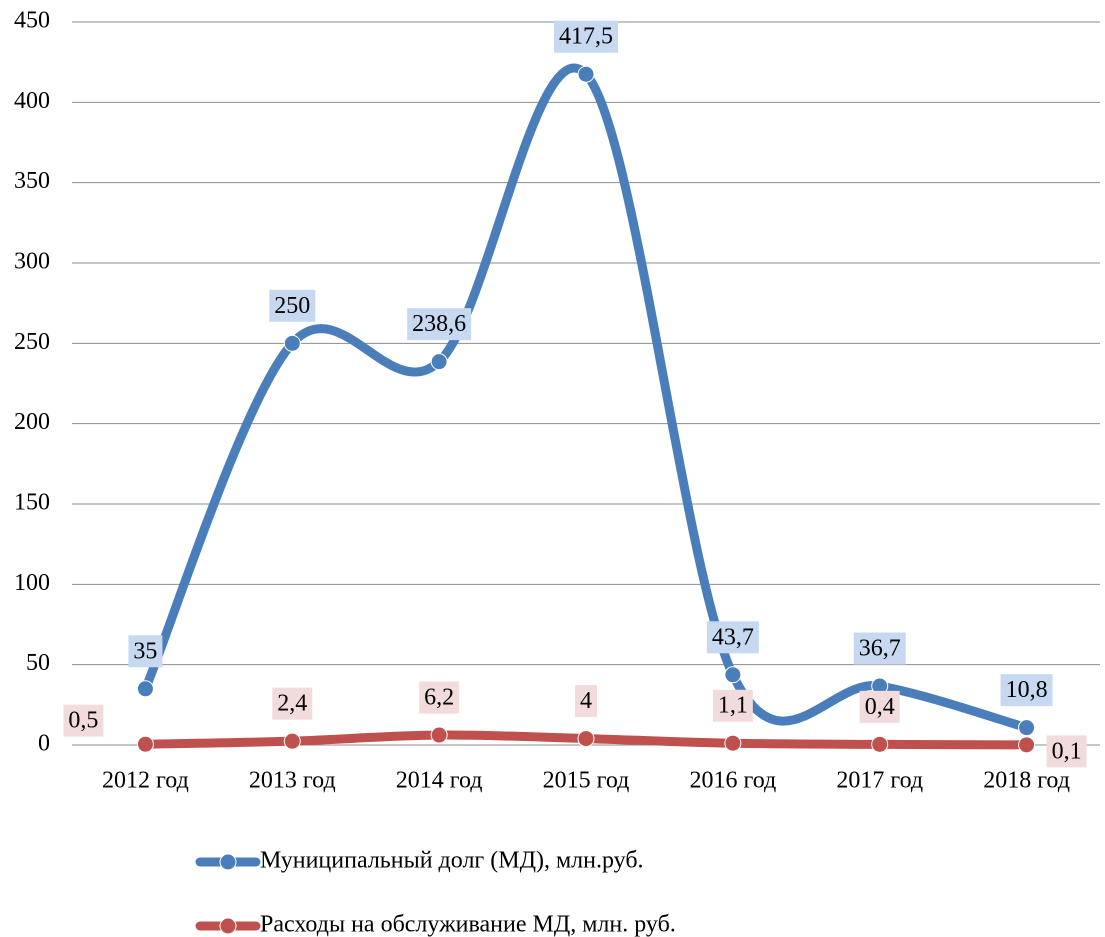 The height and width of the screenshot is (937, 1105). What do you see at coordinates (292, 781) in the screenshot?
I see `x-tick-label: 2013 год` at bounding box center [292, 781].